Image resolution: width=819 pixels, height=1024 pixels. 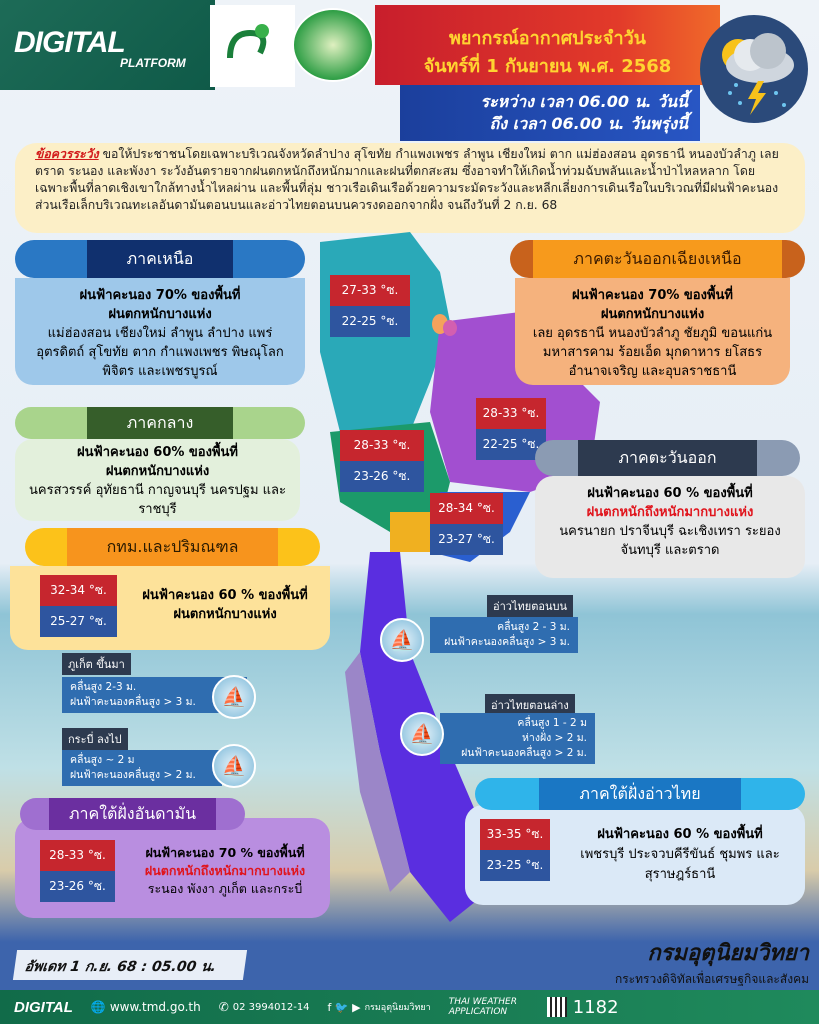 What do you see at coordinates (547, 66) in the screenshot?
I see `forecast-date: จันทร์ที่ 1 กันยายน พ.ศ. 2568` at bounding box center [547, 66].